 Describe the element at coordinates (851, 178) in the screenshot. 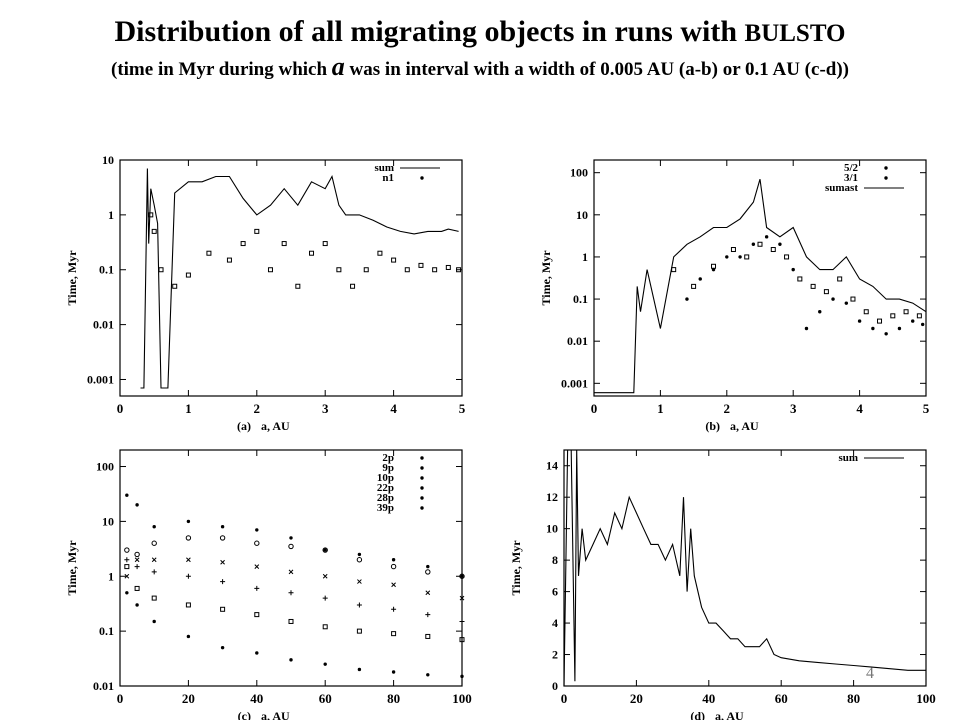

I see `legend-label: 3/1` at that location.